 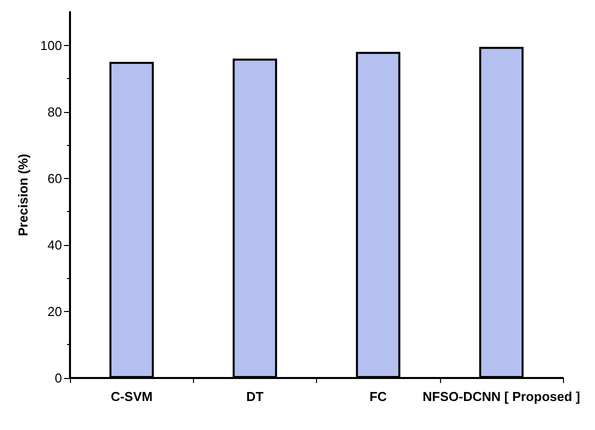 What do you see at coordinates (501, 396) in the screenshot?
I see `x-tick-label: NFSO-DCNN [ Proposed ]` at bounding box center [501, 396].